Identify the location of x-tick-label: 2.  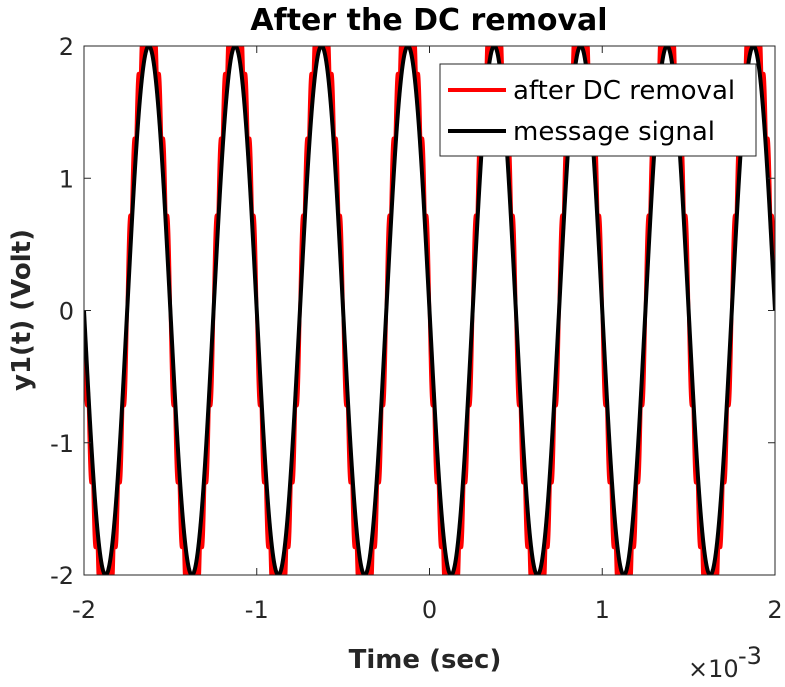
(774, 610).